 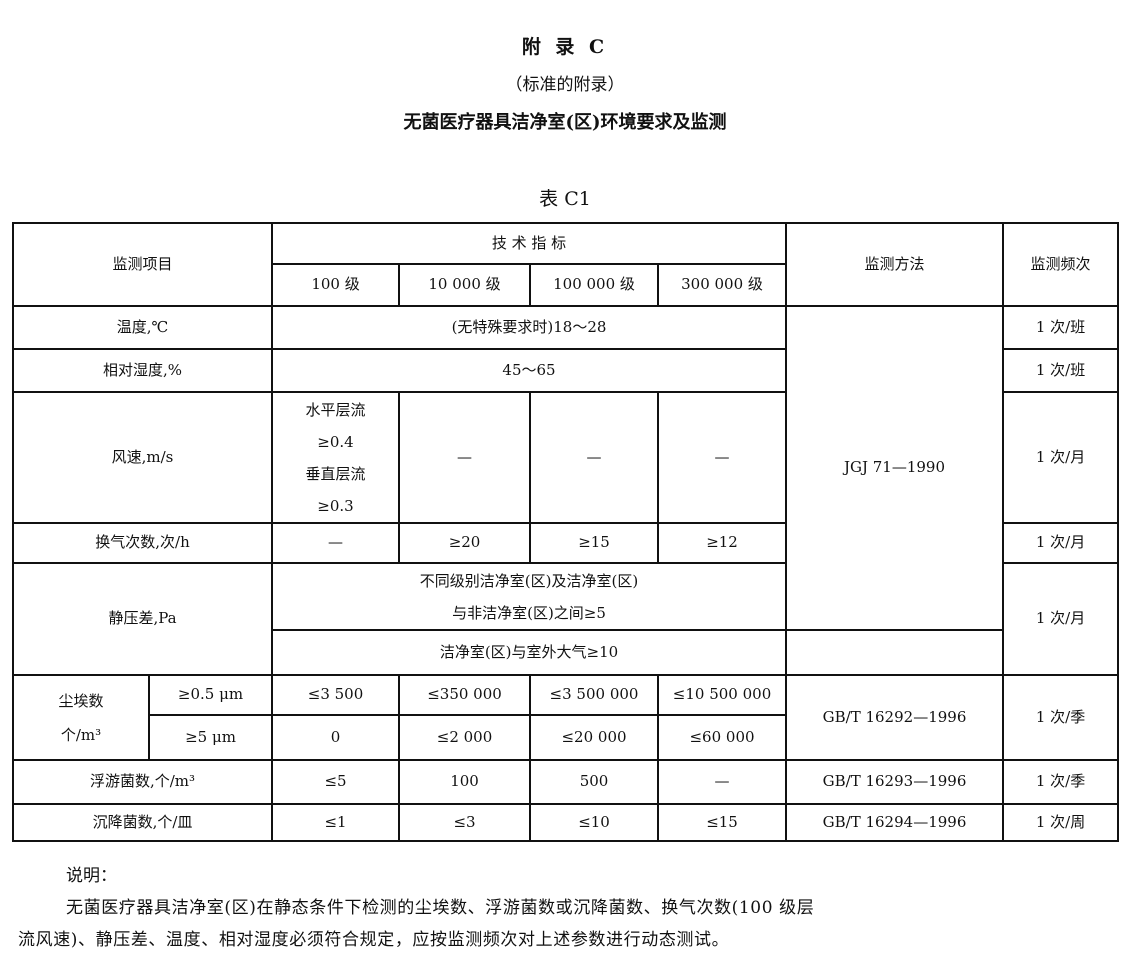 I want to click on cell: ≤10 500 000, so click(x=722, y=695).